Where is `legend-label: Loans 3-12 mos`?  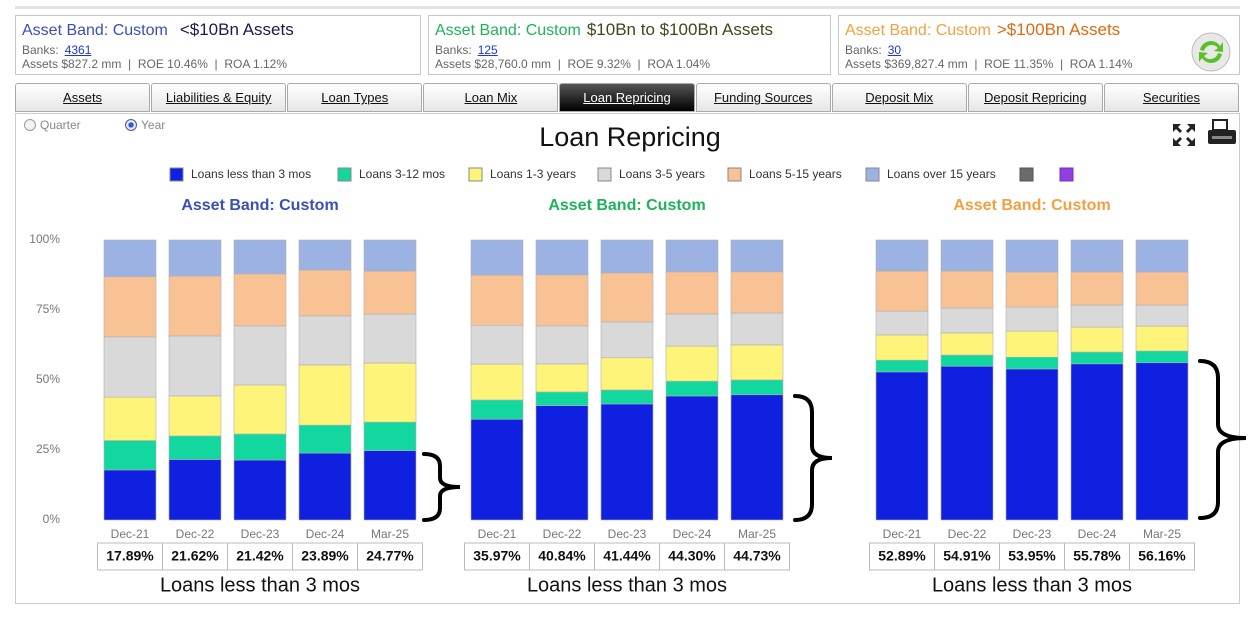
legend-label: Loans 3-12 mos is located at coordinates (402, 174).